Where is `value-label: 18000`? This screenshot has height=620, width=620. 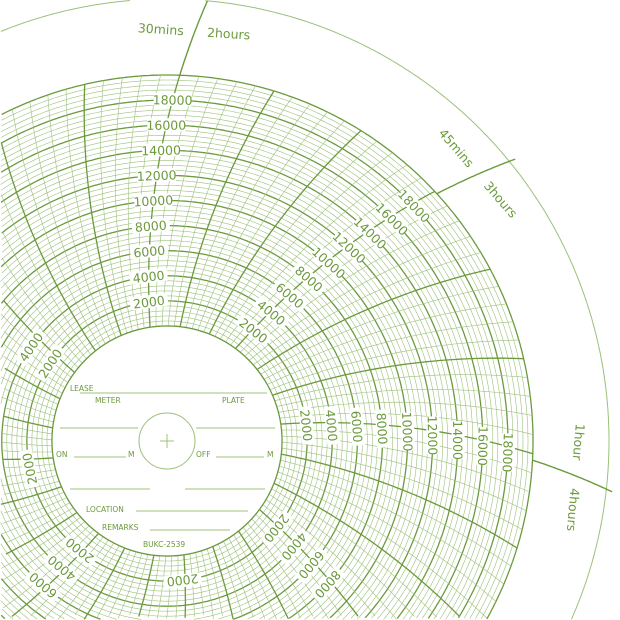
value-label: 18000 is located at coordinates (508, 452).